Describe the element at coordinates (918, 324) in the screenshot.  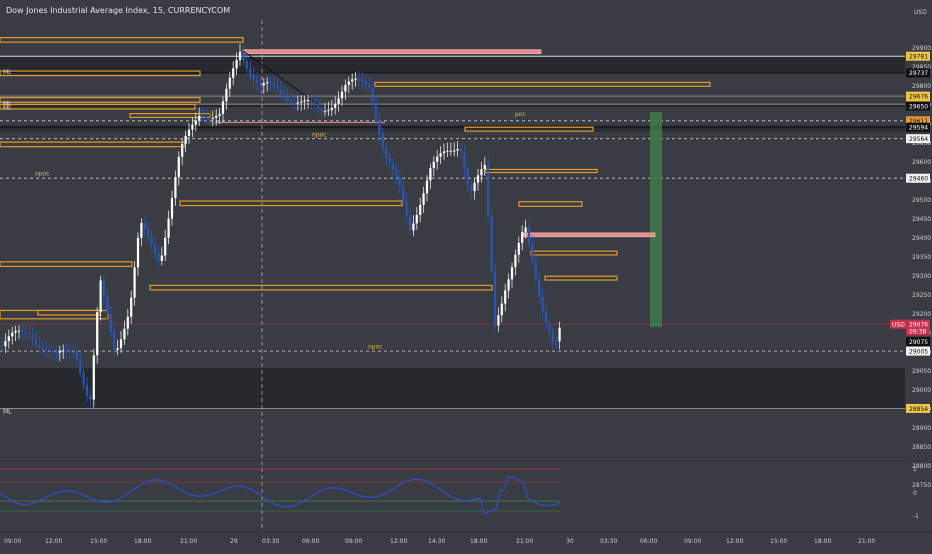
I see `price-tag-label: 29076` at that location.